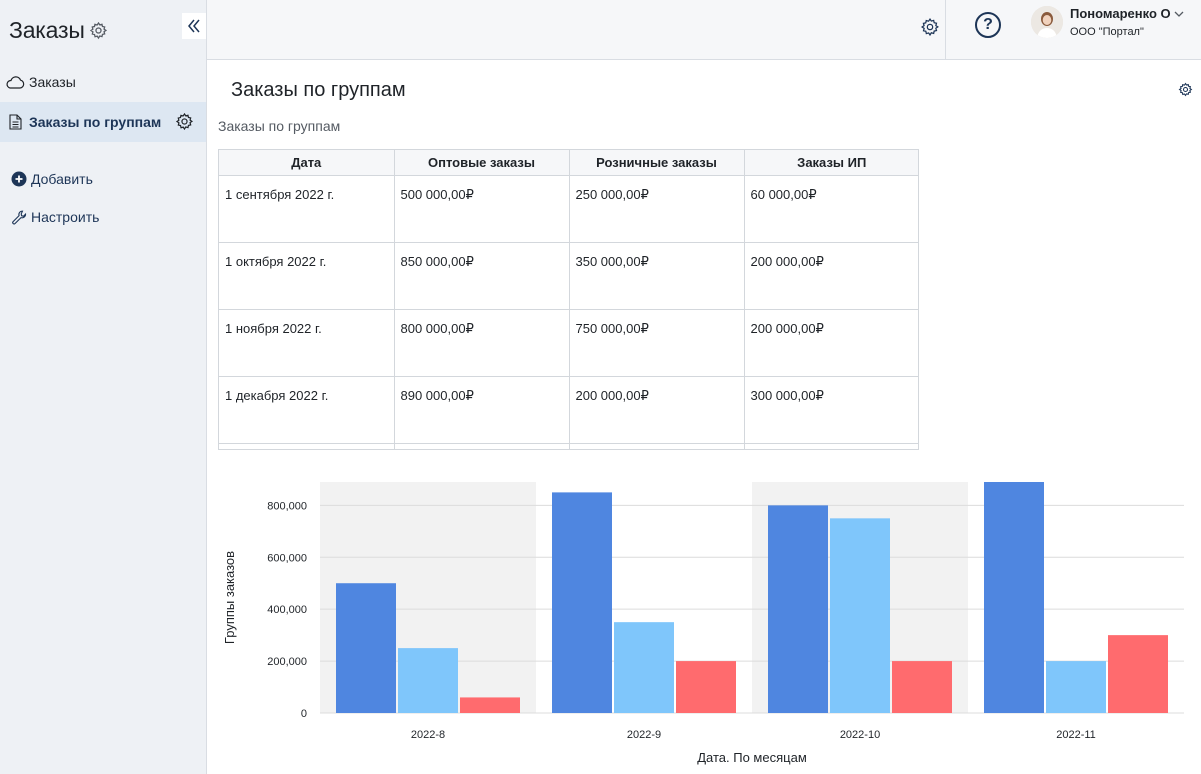  What do you see at coordinates (482, 163) in the screenshot?
I see `column-header-wholesale: Оптовые заказы` at bounding box center [482, 163].